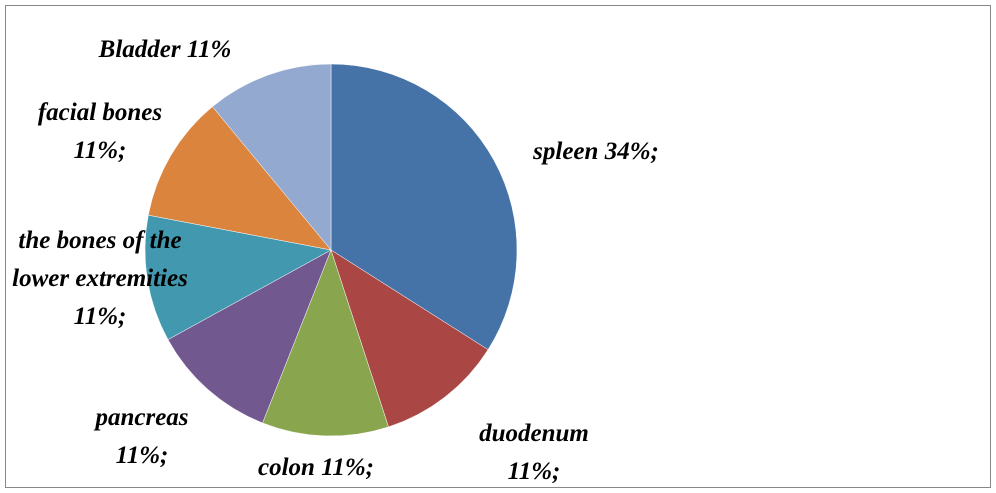 This screenshot has width=996, height=493. What do you see at coordinates (286, 467) in the screenshot?
I see `category-label: colon` at bounding box center [286, 467].